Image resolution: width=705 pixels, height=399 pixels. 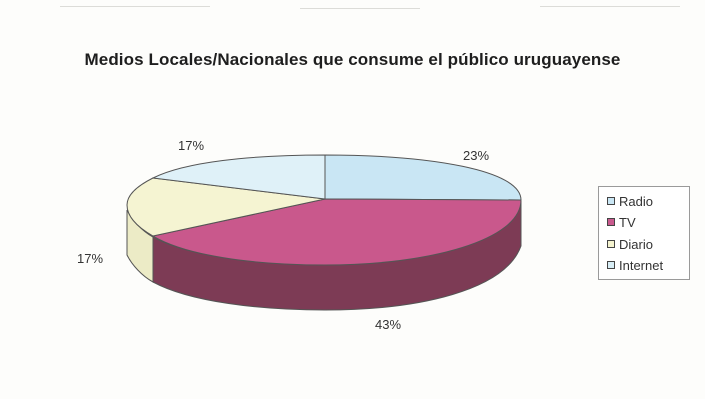 I want to click on legend-item-radio: Radio, so click(x=630, y=201).